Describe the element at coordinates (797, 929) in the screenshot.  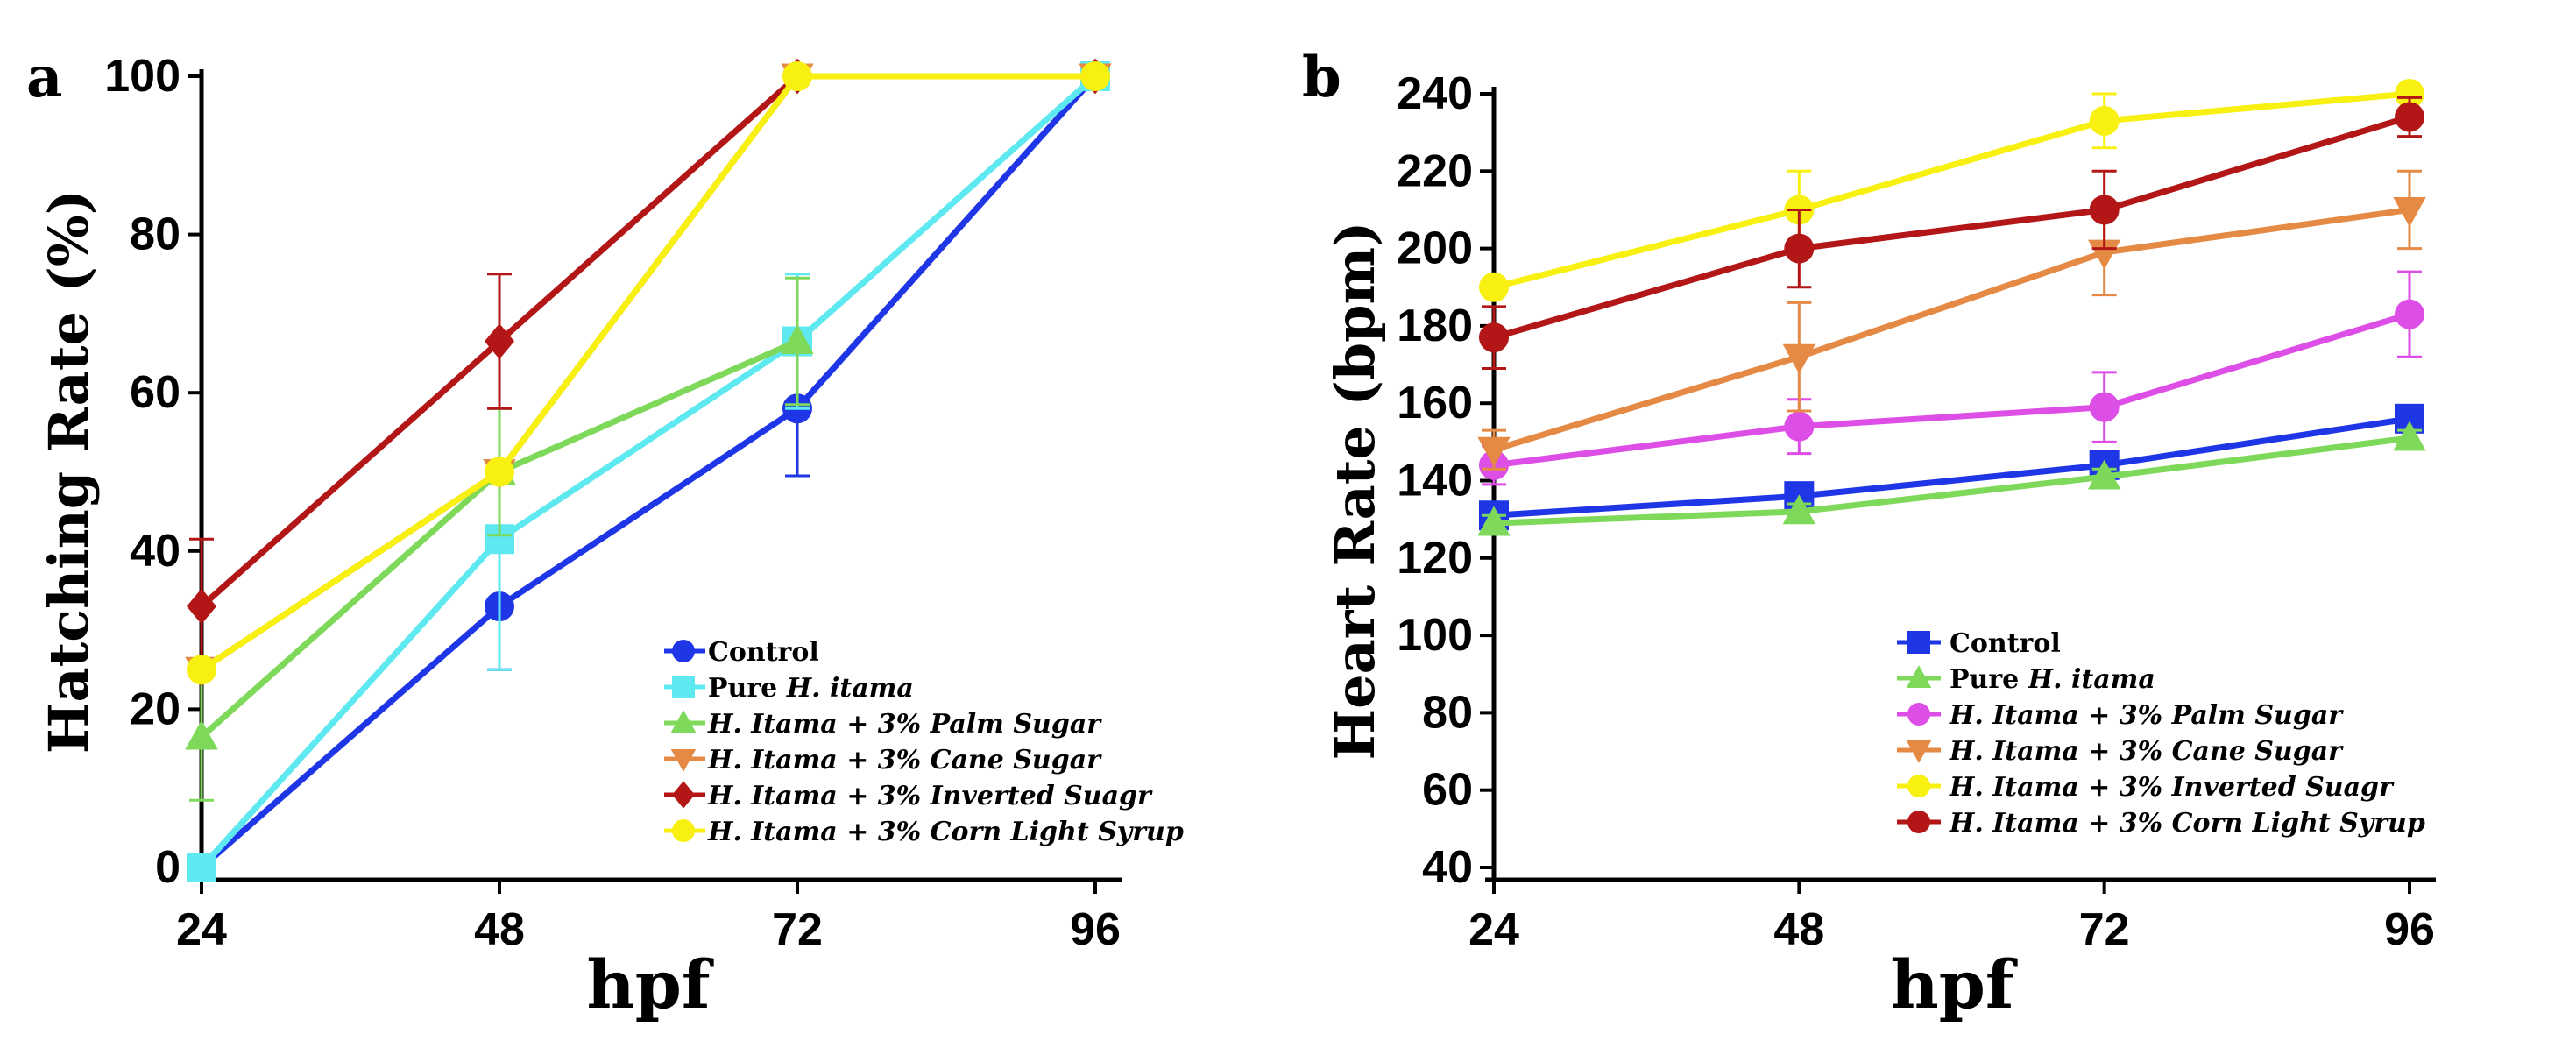
I see `x-tick-label: 72` at that location.